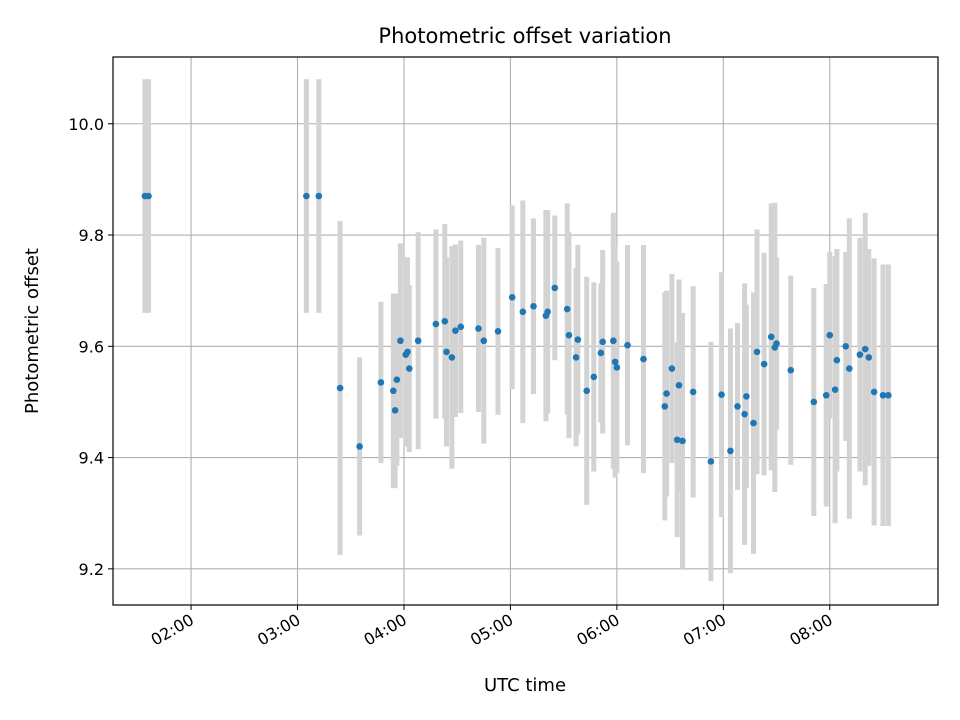 Image resolution: width=960 pixels, height=720 pixels. What do you see at coordinates (525, 685) in the screenshot?
I see `x-axis-label: UTC time` at bounding box center [525, 685].